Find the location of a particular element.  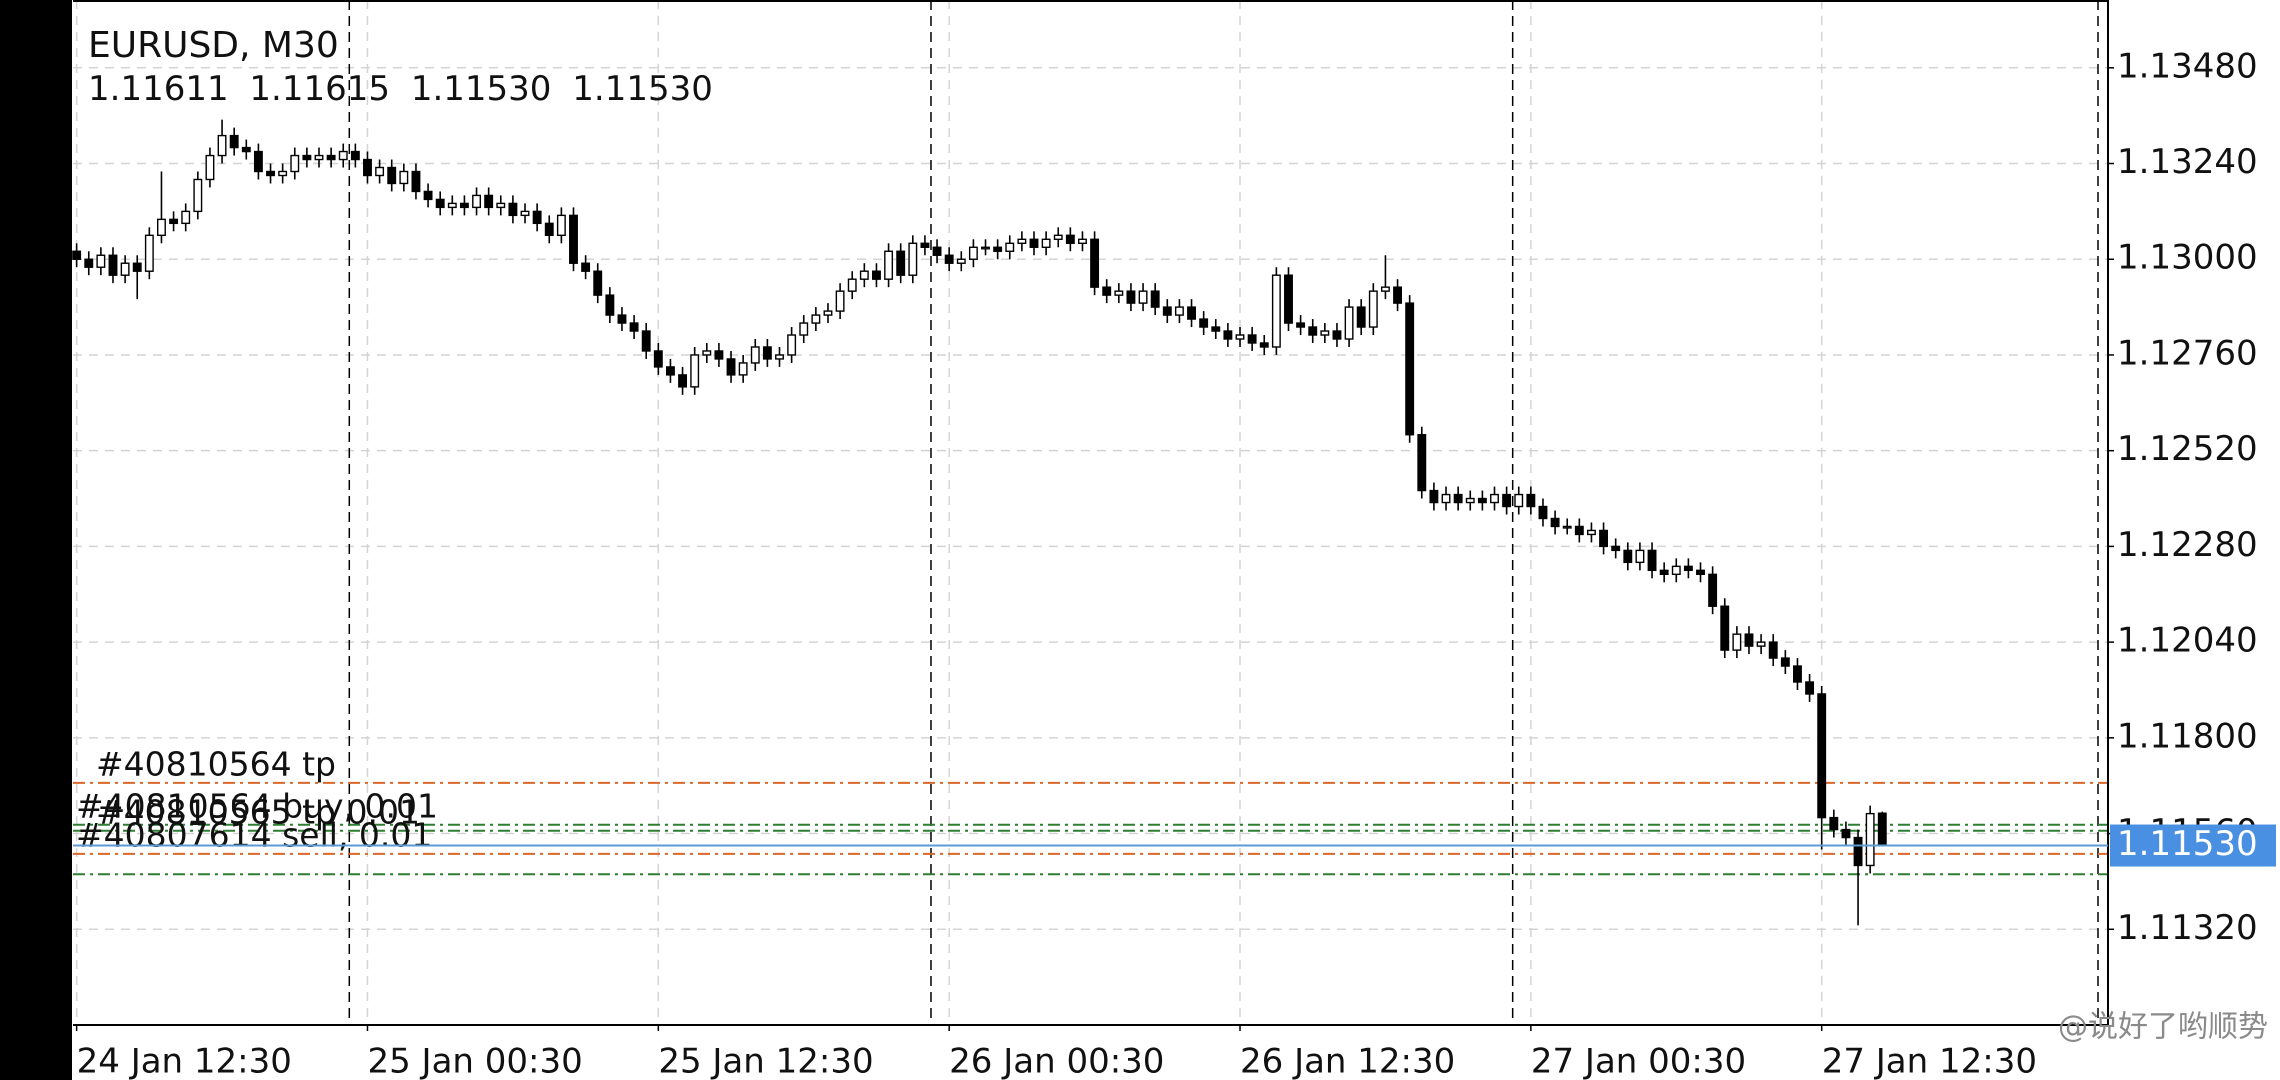

order-label: #40810564 tp is located at coordinates (216, 763).